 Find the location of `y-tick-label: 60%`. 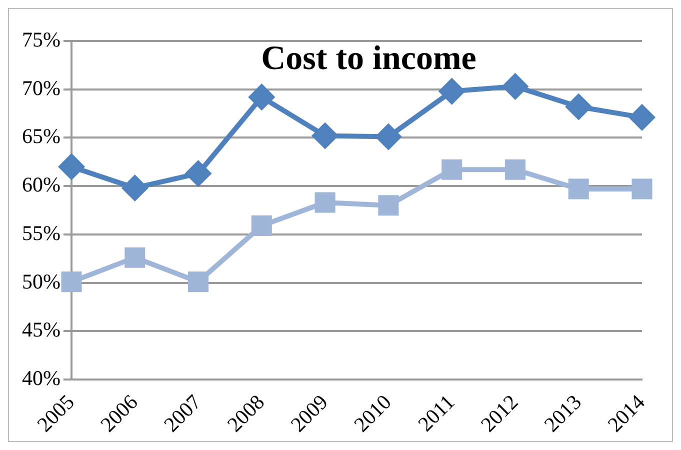

y-tick-label: 60% is located at coordinates (41, 184).